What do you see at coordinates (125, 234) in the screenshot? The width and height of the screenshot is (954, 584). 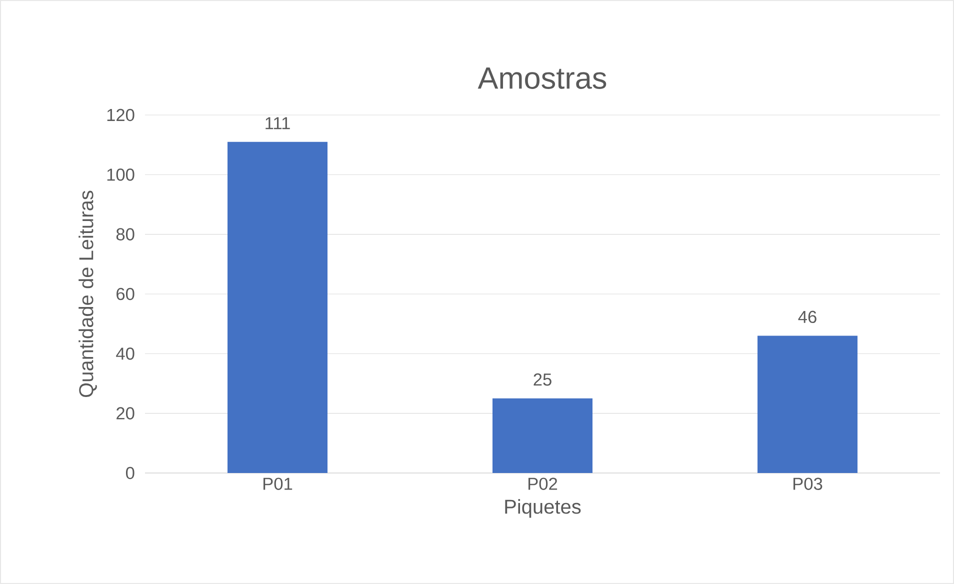 I see `y-tick-label: 80` at bounding box center [125, 234].